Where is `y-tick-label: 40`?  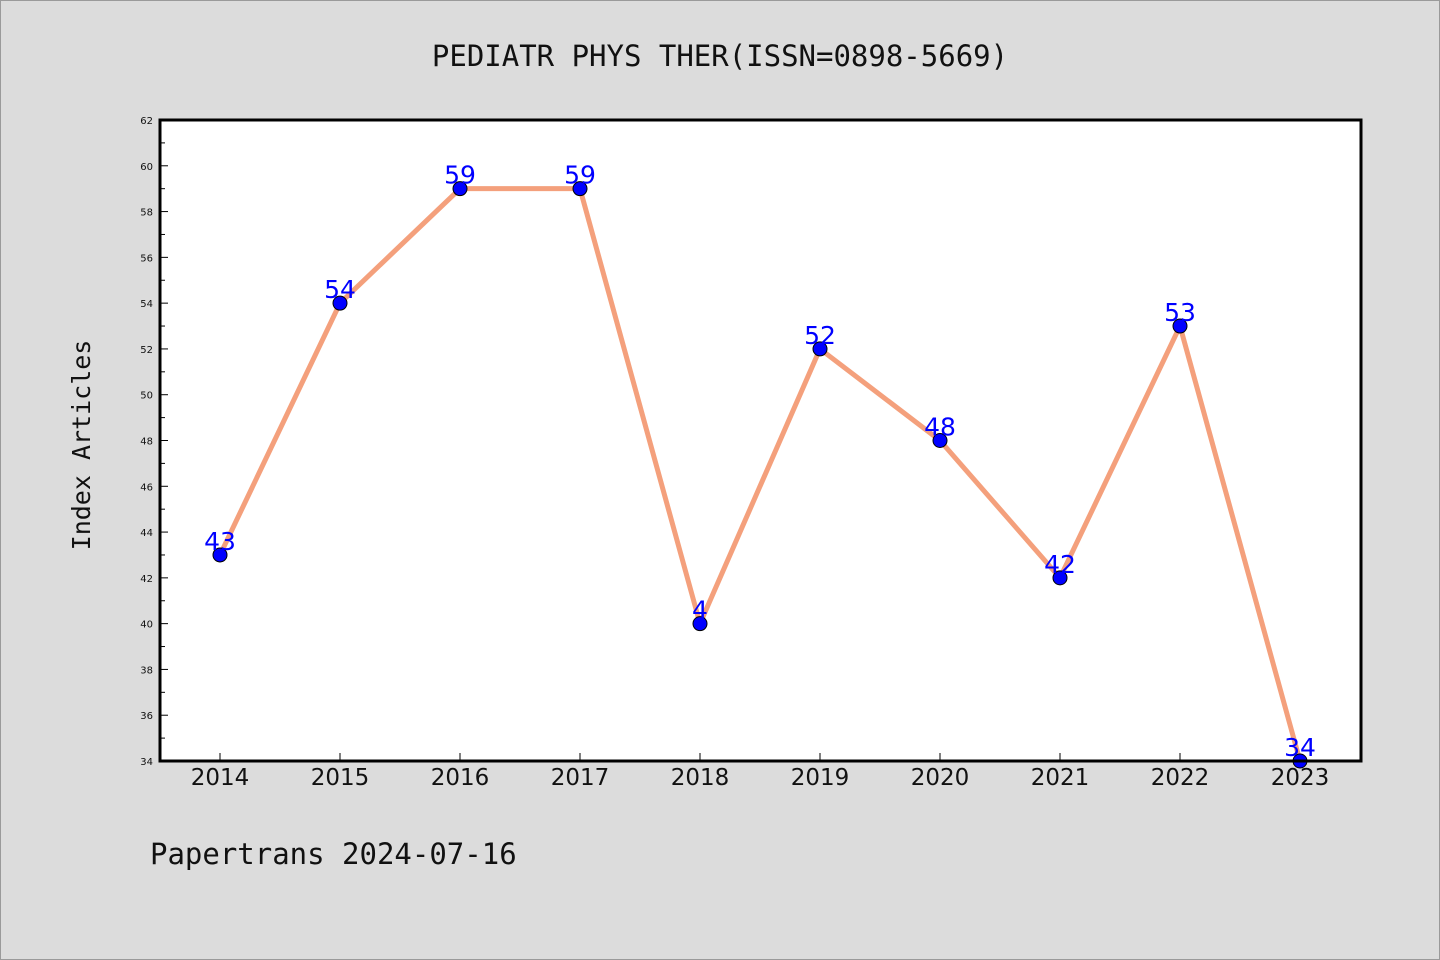
y-tick-label: 40 is located at coordinates (146, 625).